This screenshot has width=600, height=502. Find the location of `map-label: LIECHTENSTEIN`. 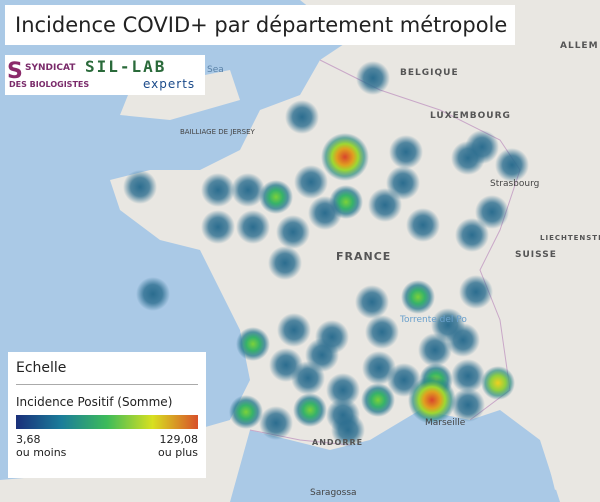

map-label: LIECHTENSTEIN is located at coordinates (570, 238).